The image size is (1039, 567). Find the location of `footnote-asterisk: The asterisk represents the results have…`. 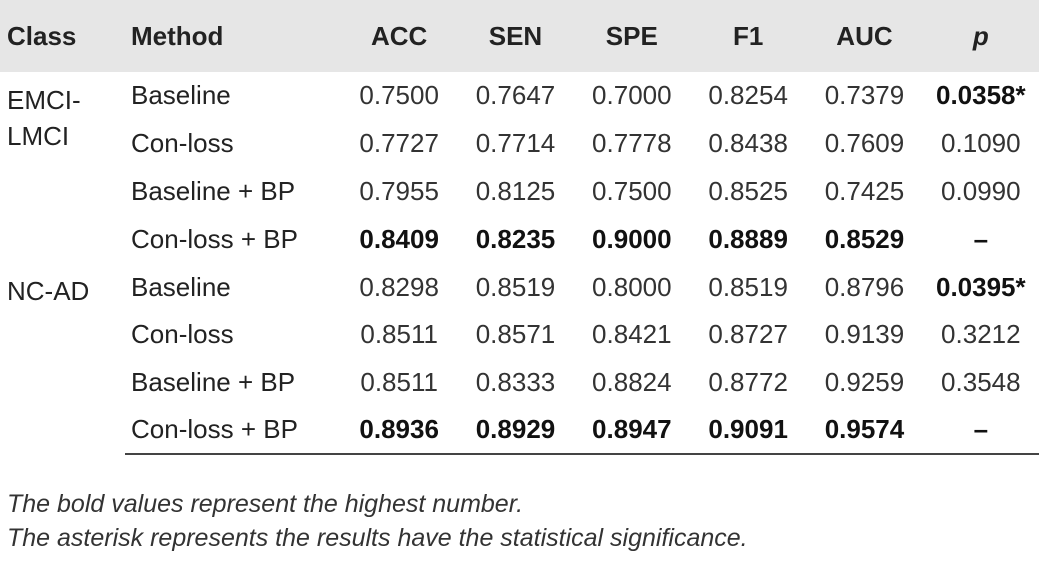

footnote-asterisk: The asterisk represents the results have… is located at coordinates (377, 538).